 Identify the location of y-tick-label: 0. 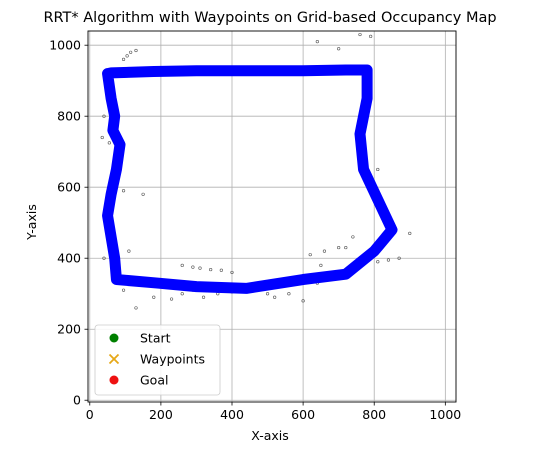
(77, 400).